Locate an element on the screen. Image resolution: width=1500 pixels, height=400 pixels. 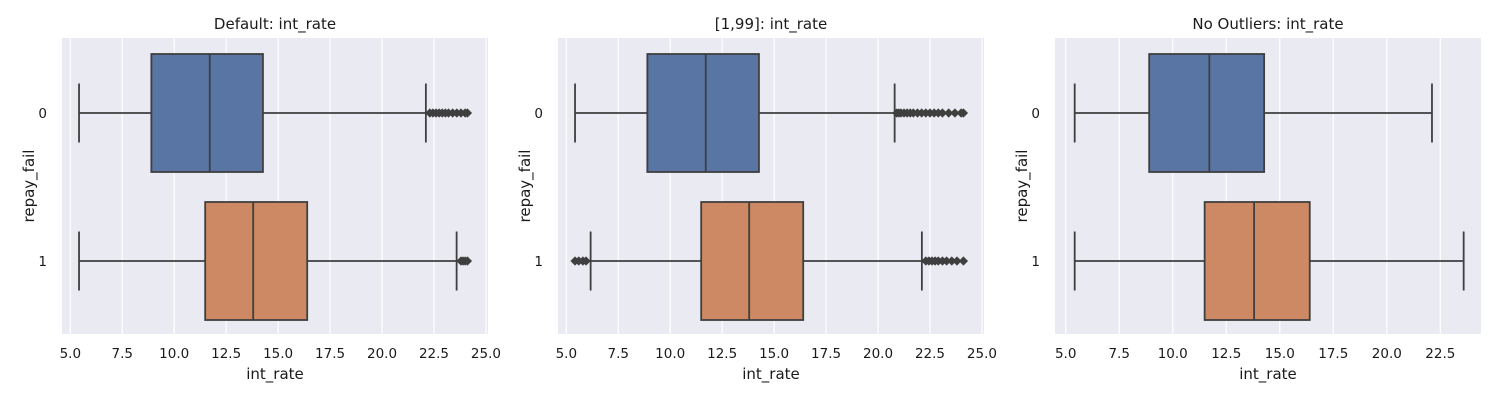
chart-title: Default: int_rate is located at coordinates (275, 24).